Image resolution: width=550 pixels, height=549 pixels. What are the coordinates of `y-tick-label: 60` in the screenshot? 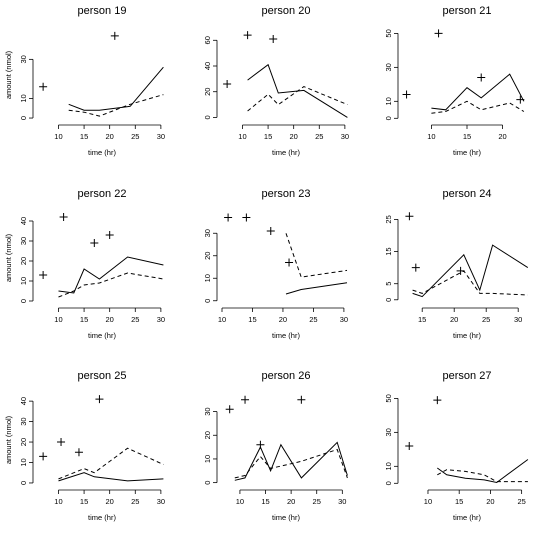 It's located at (207, 40).